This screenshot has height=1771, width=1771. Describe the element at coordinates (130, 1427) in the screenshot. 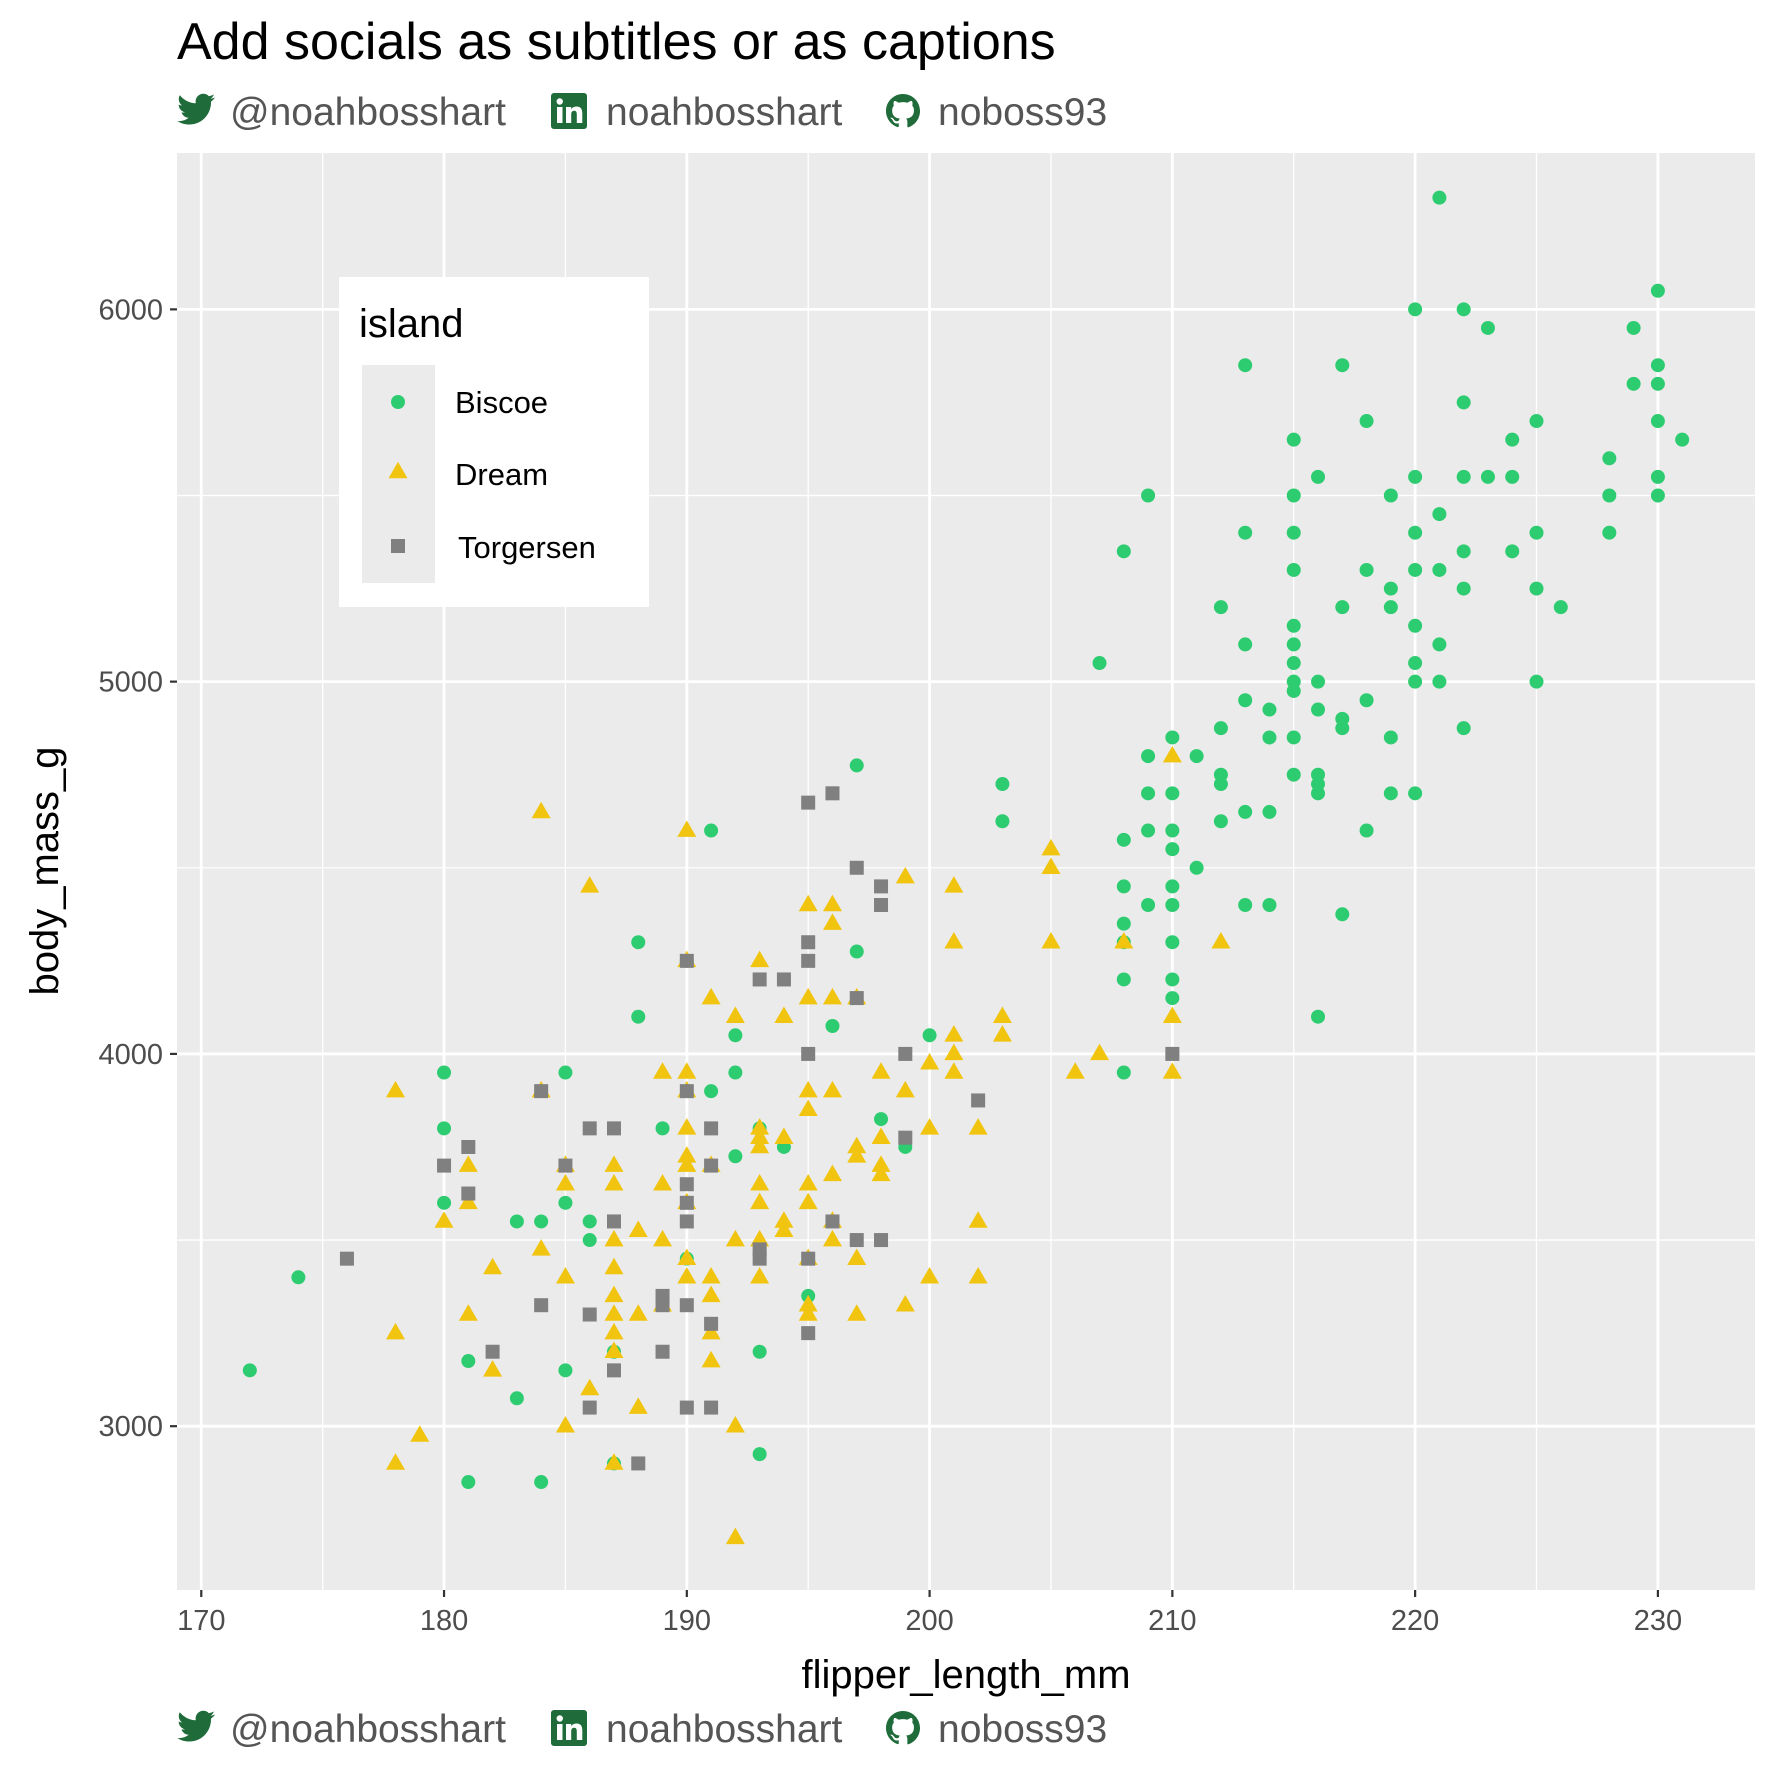

I see `y-tick-label: 3000` at that location.